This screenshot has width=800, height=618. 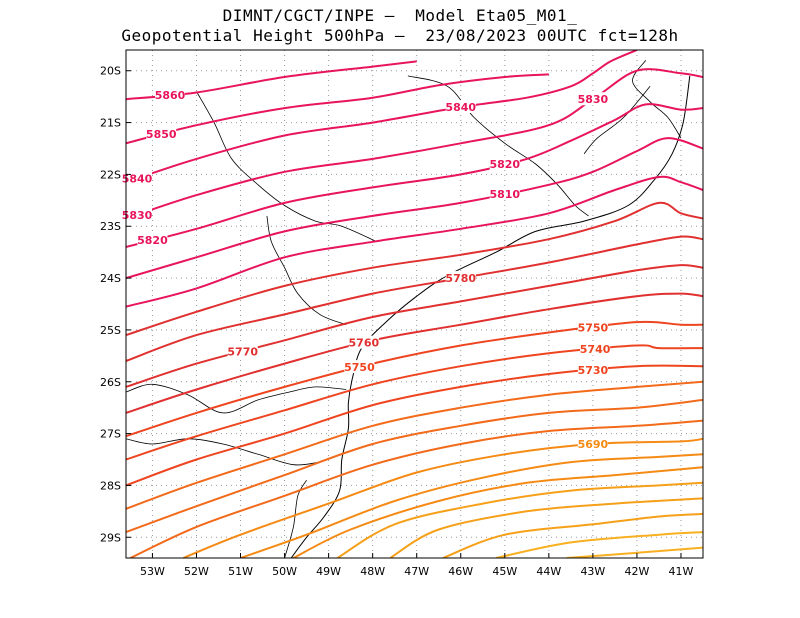 I want to click on lon-tick-label: 44W, so click(x=548, y=571).